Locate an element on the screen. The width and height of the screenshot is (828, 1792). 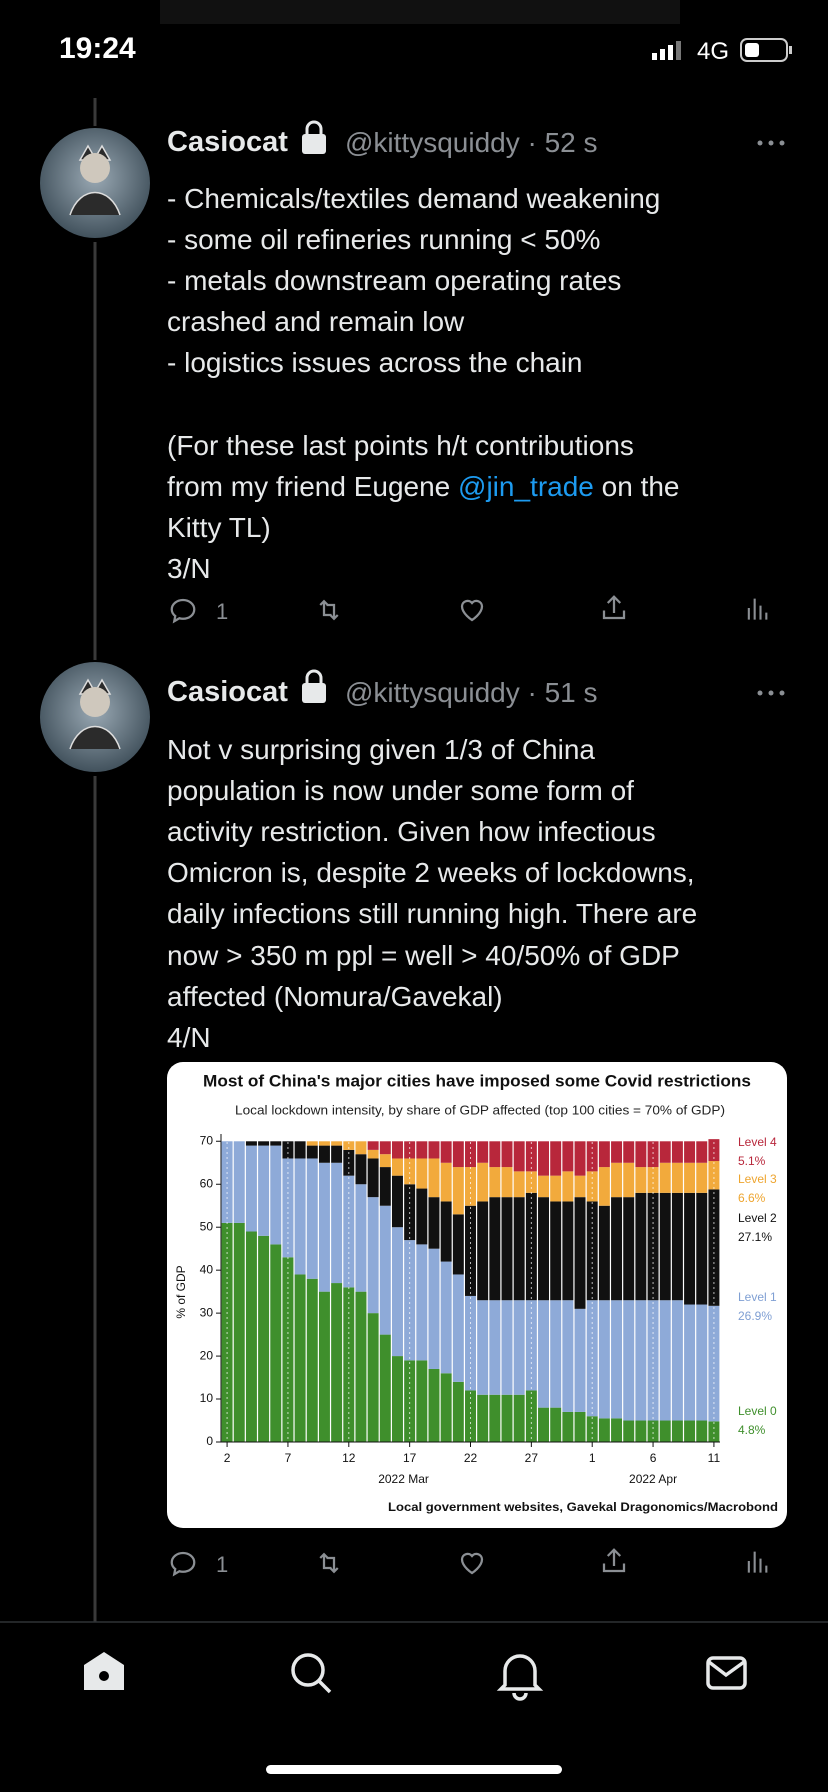
tweet-meta: @kittysquiddy · 51 s is located at coordinates (471, 692).